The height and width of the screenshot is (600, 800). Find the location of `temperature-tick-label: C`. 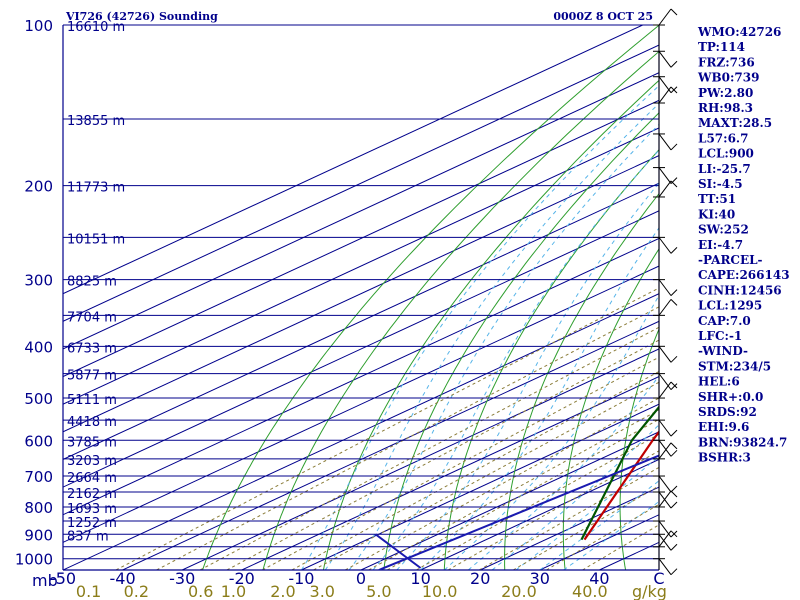

temperature-tick-label: C is located at coordinates (658, 578).